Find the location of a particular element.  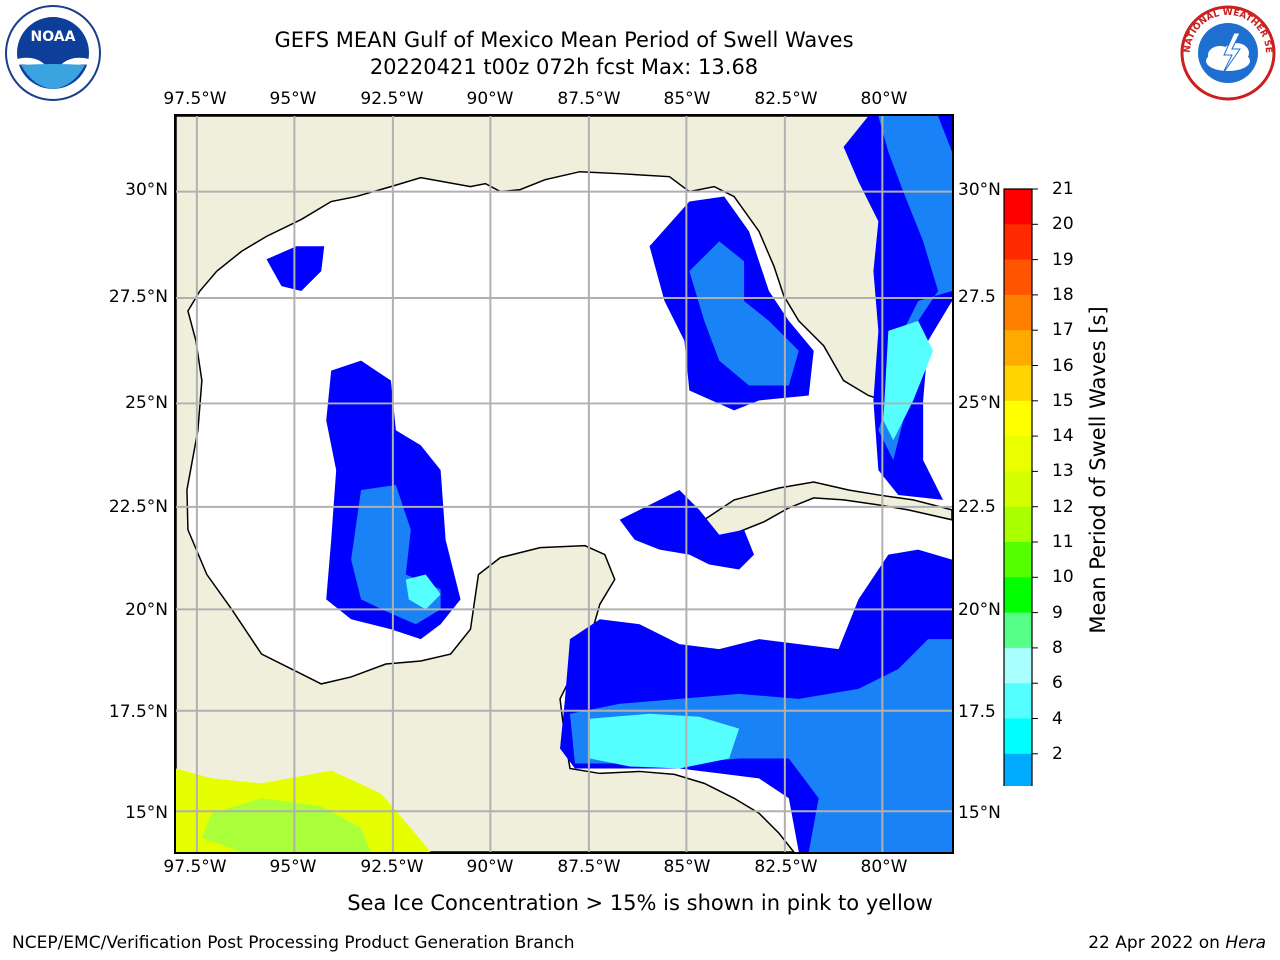

lat-label-left: 25°N is located at coordinates (146, 403).